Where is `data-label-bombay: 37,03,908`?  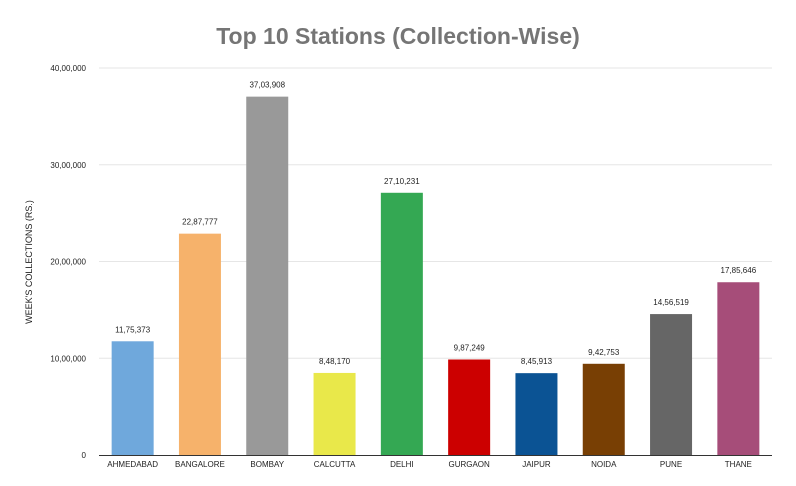
data-label-bombay: 37,03,908 is located at coordinates (267, 85).